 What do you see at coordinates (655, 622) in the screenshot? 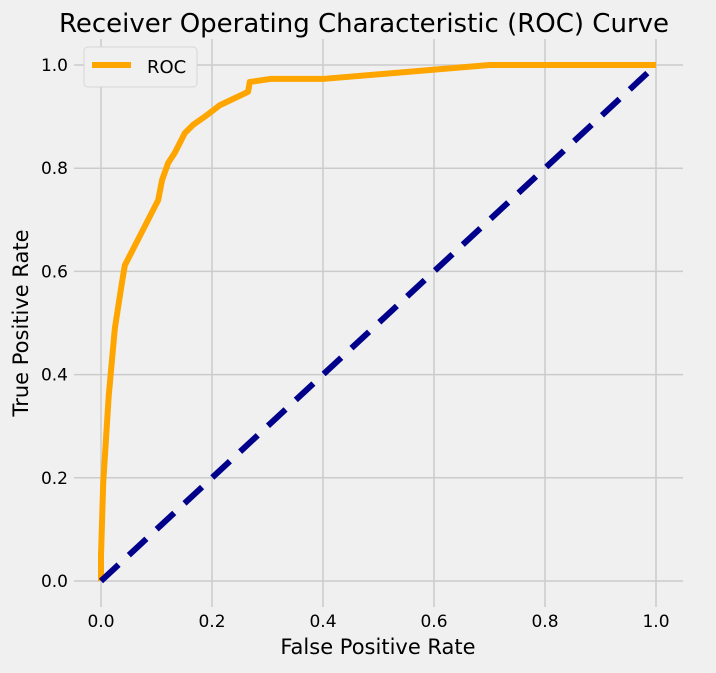
I see `x-tick-label: 1.0` at bounding box center [655, 622].